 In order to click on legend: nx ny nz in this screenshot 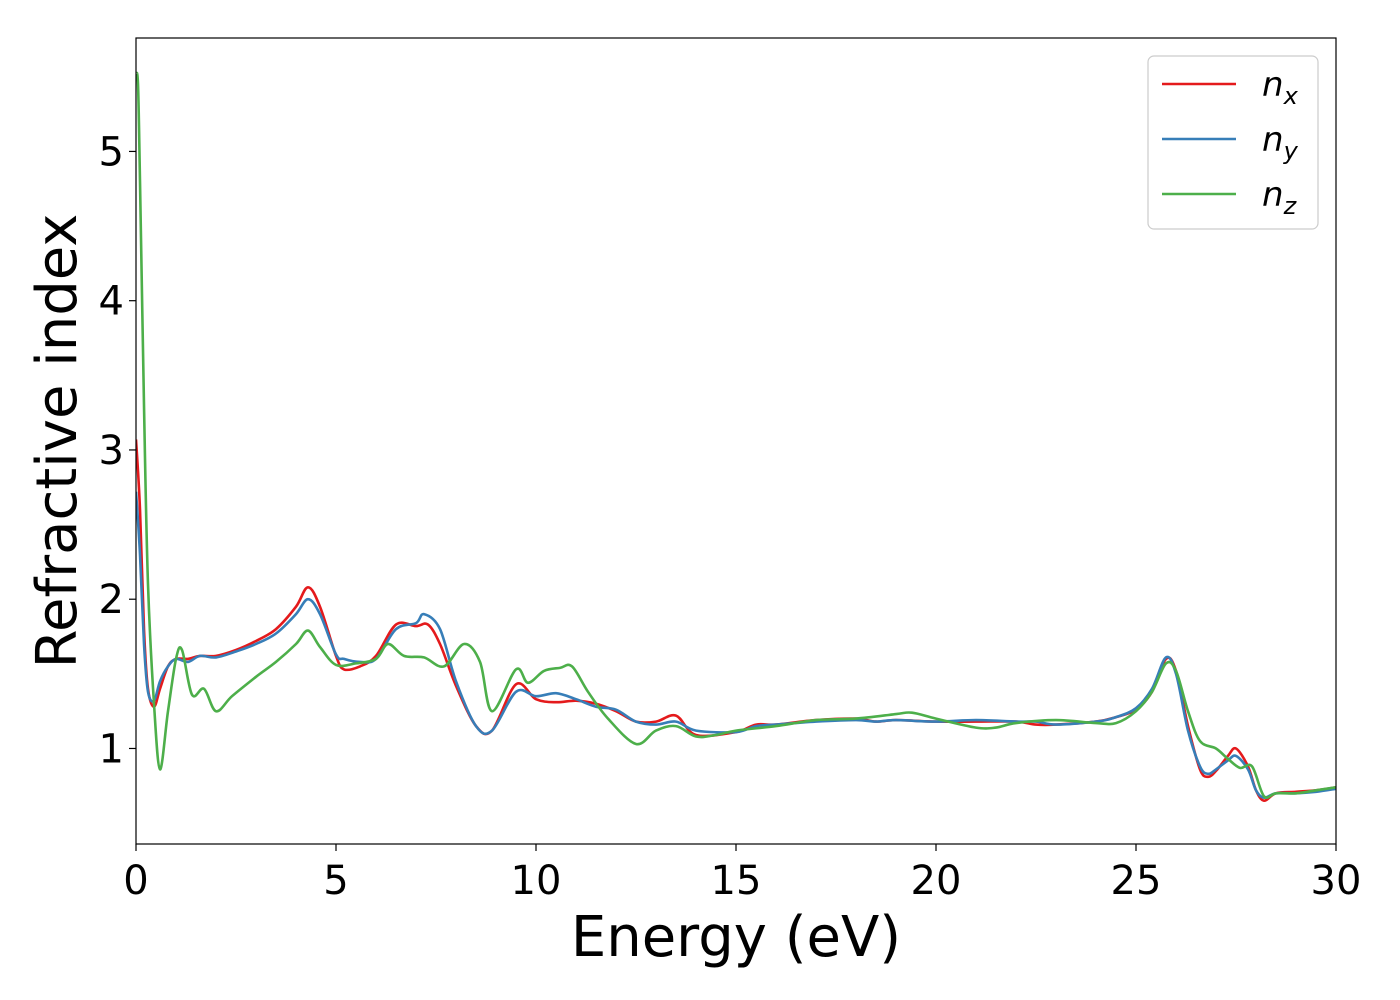, I will do `click(1233, 142)`.